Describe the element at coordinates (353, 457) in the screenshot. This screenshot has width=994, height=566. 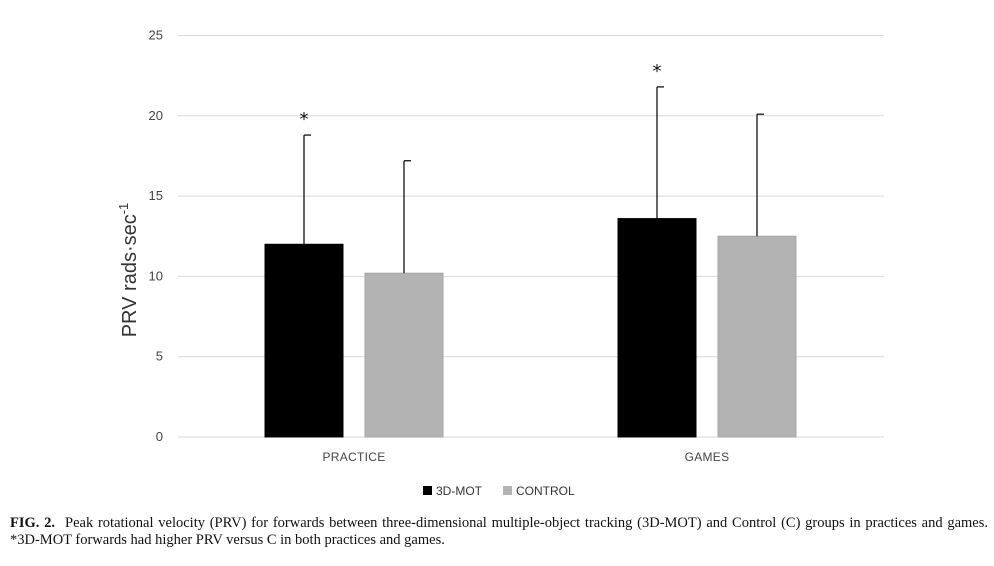
I see `category-label: PRACTICE` at that location.